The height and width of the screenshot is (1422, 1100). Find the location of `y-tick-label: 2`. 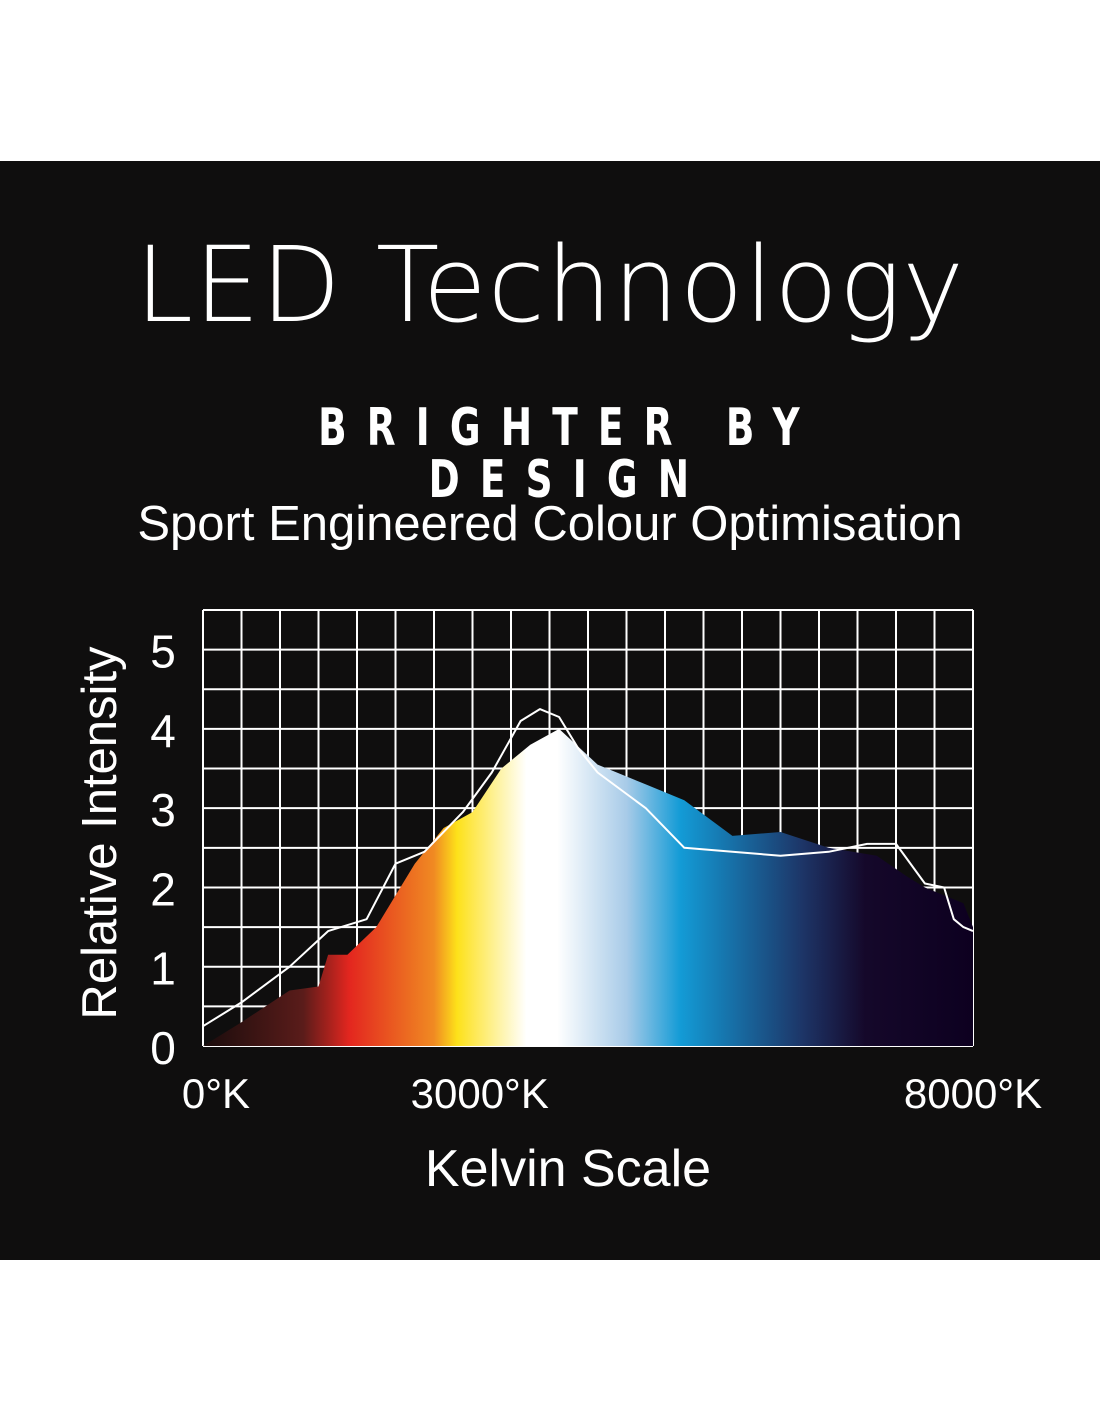

y-tick-label: 2 is located at coordinates (163, 889).